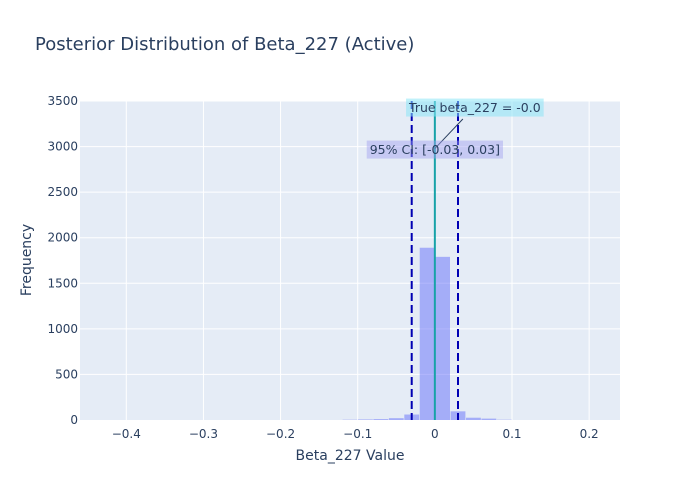 This screenshot has height=500, width=700. I want to click on x-tick-label: −0.3, so click(203, 434).